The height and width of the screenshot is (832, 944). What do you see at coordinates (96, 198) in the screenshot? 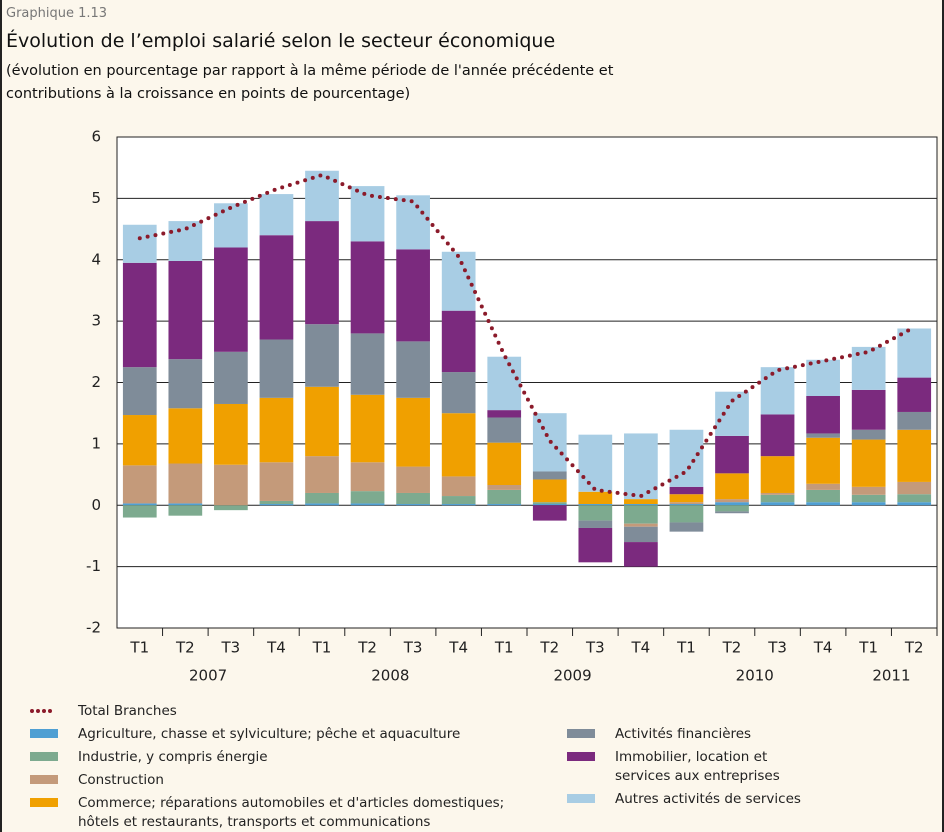
I see `y-tick-label: 5` at bounding box center [96, 198].